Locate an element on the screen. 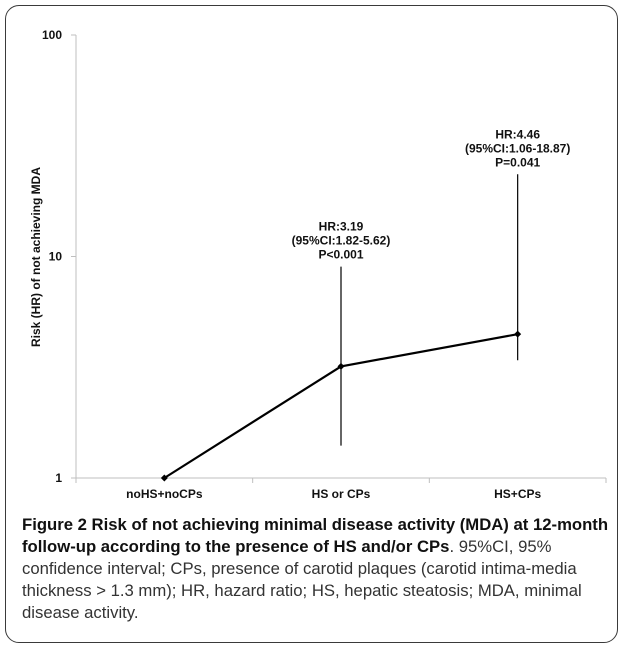 Image resolution: width=629 pixels, height=653 pixels. x-tick-label: HS or CPs is located at coordinates (341, 494).